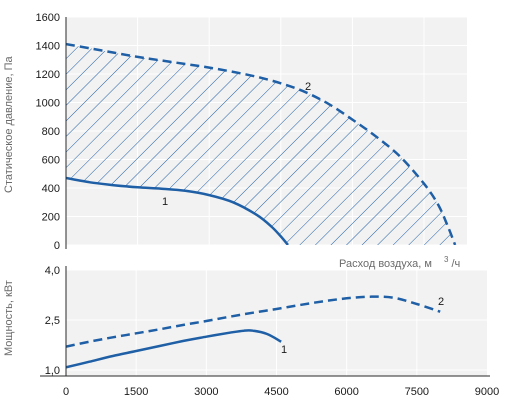 Image resolution: width=517 pixels, height=409 pixels. What do you see at coordinates (51, 218) in the screenshot?
I see `pressure-y-tick-label: 200` at bounding box center [51, 218].